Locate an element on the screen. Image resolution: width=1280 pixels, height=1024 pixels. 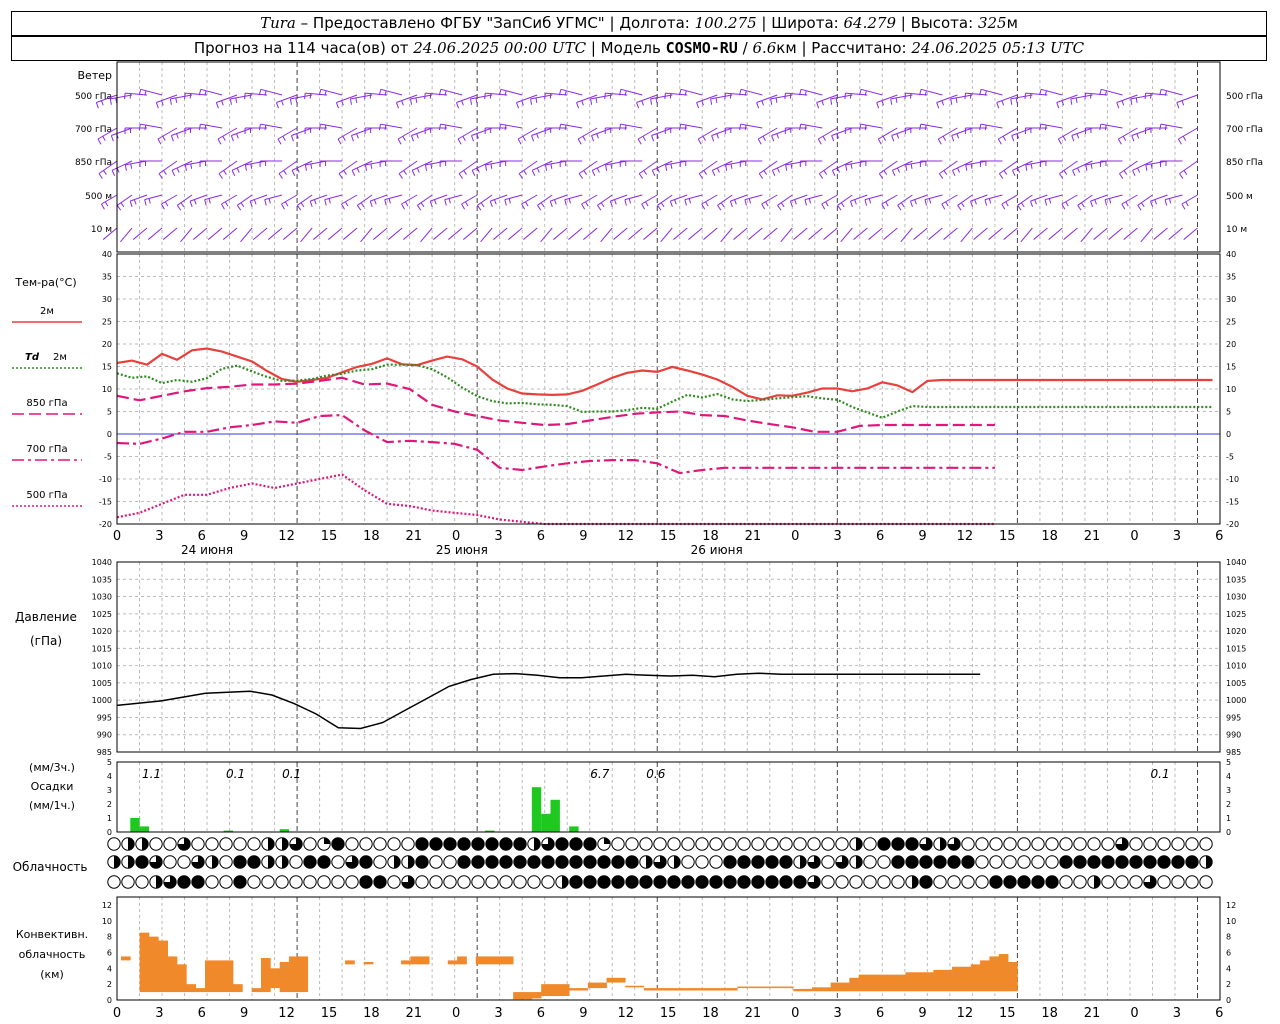
cloud-cover-three-quarter is located at coordinates (954, 844).